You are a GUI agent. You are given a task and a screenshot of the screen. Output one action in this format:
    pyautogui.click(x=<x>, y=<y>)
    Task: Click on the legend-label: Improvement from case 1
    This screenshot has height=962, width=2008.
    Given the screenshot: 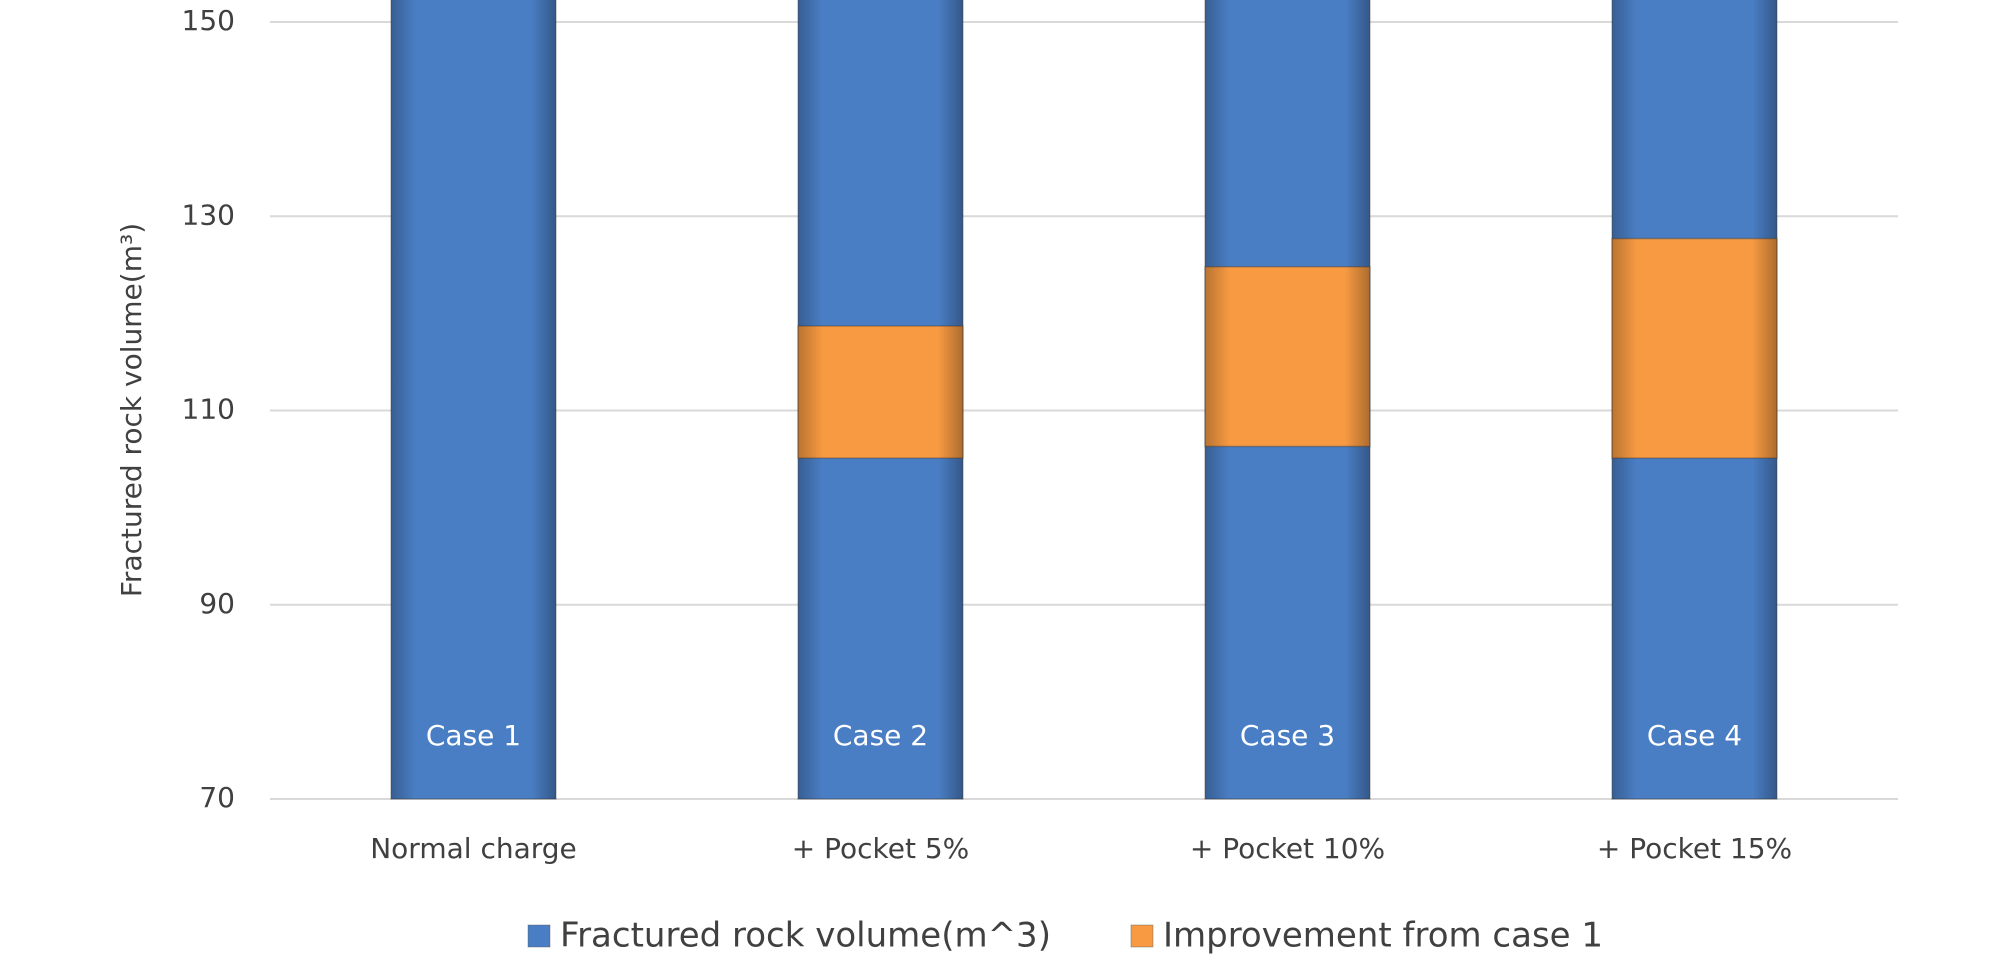 What is the action you would take?
    pyautogui.click(x=1383, y=936)
    